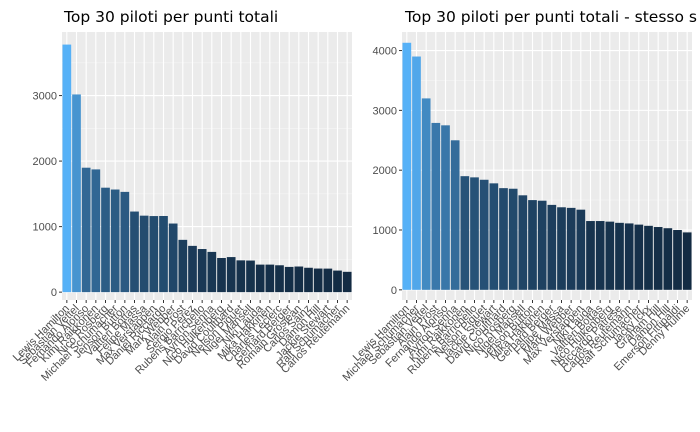 The height and width of the screenshot is (432, 700). I want to click on chart-title: Top 30 piloti per punti totali, so click(170, 17).